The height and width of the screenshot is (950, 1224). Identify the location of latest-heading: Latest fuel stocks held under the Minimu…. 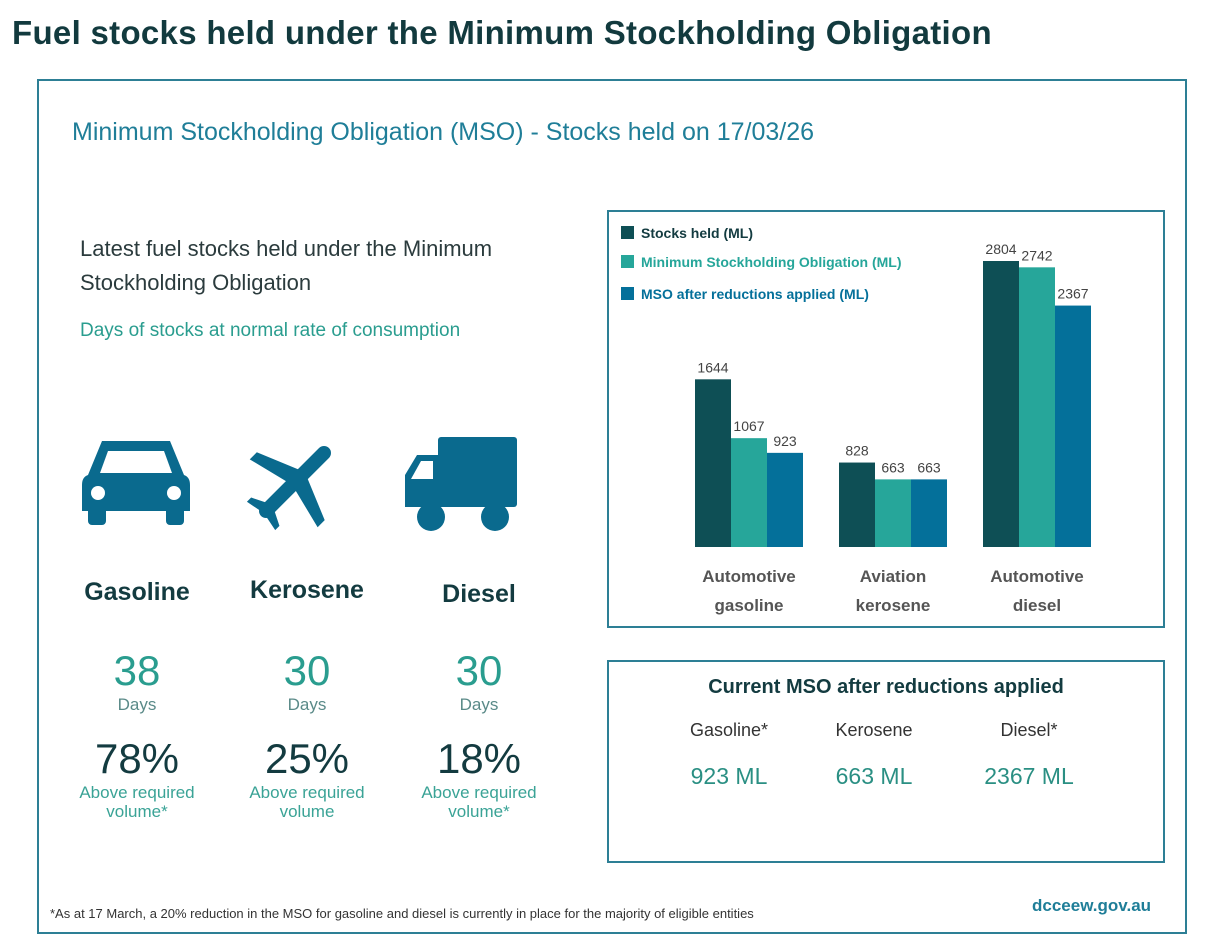
(286, 265).